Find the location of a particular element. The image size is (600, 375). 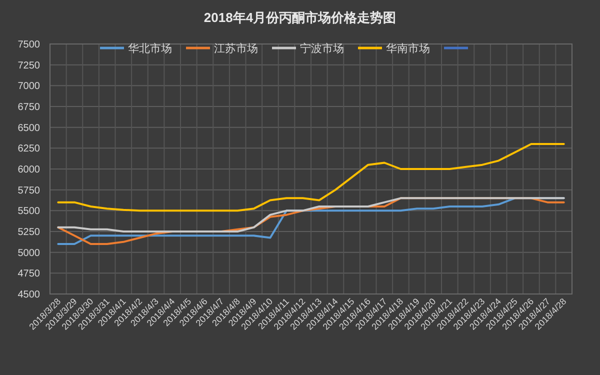

legend-label: 宁波市场 is located at coordinates (322, 48).